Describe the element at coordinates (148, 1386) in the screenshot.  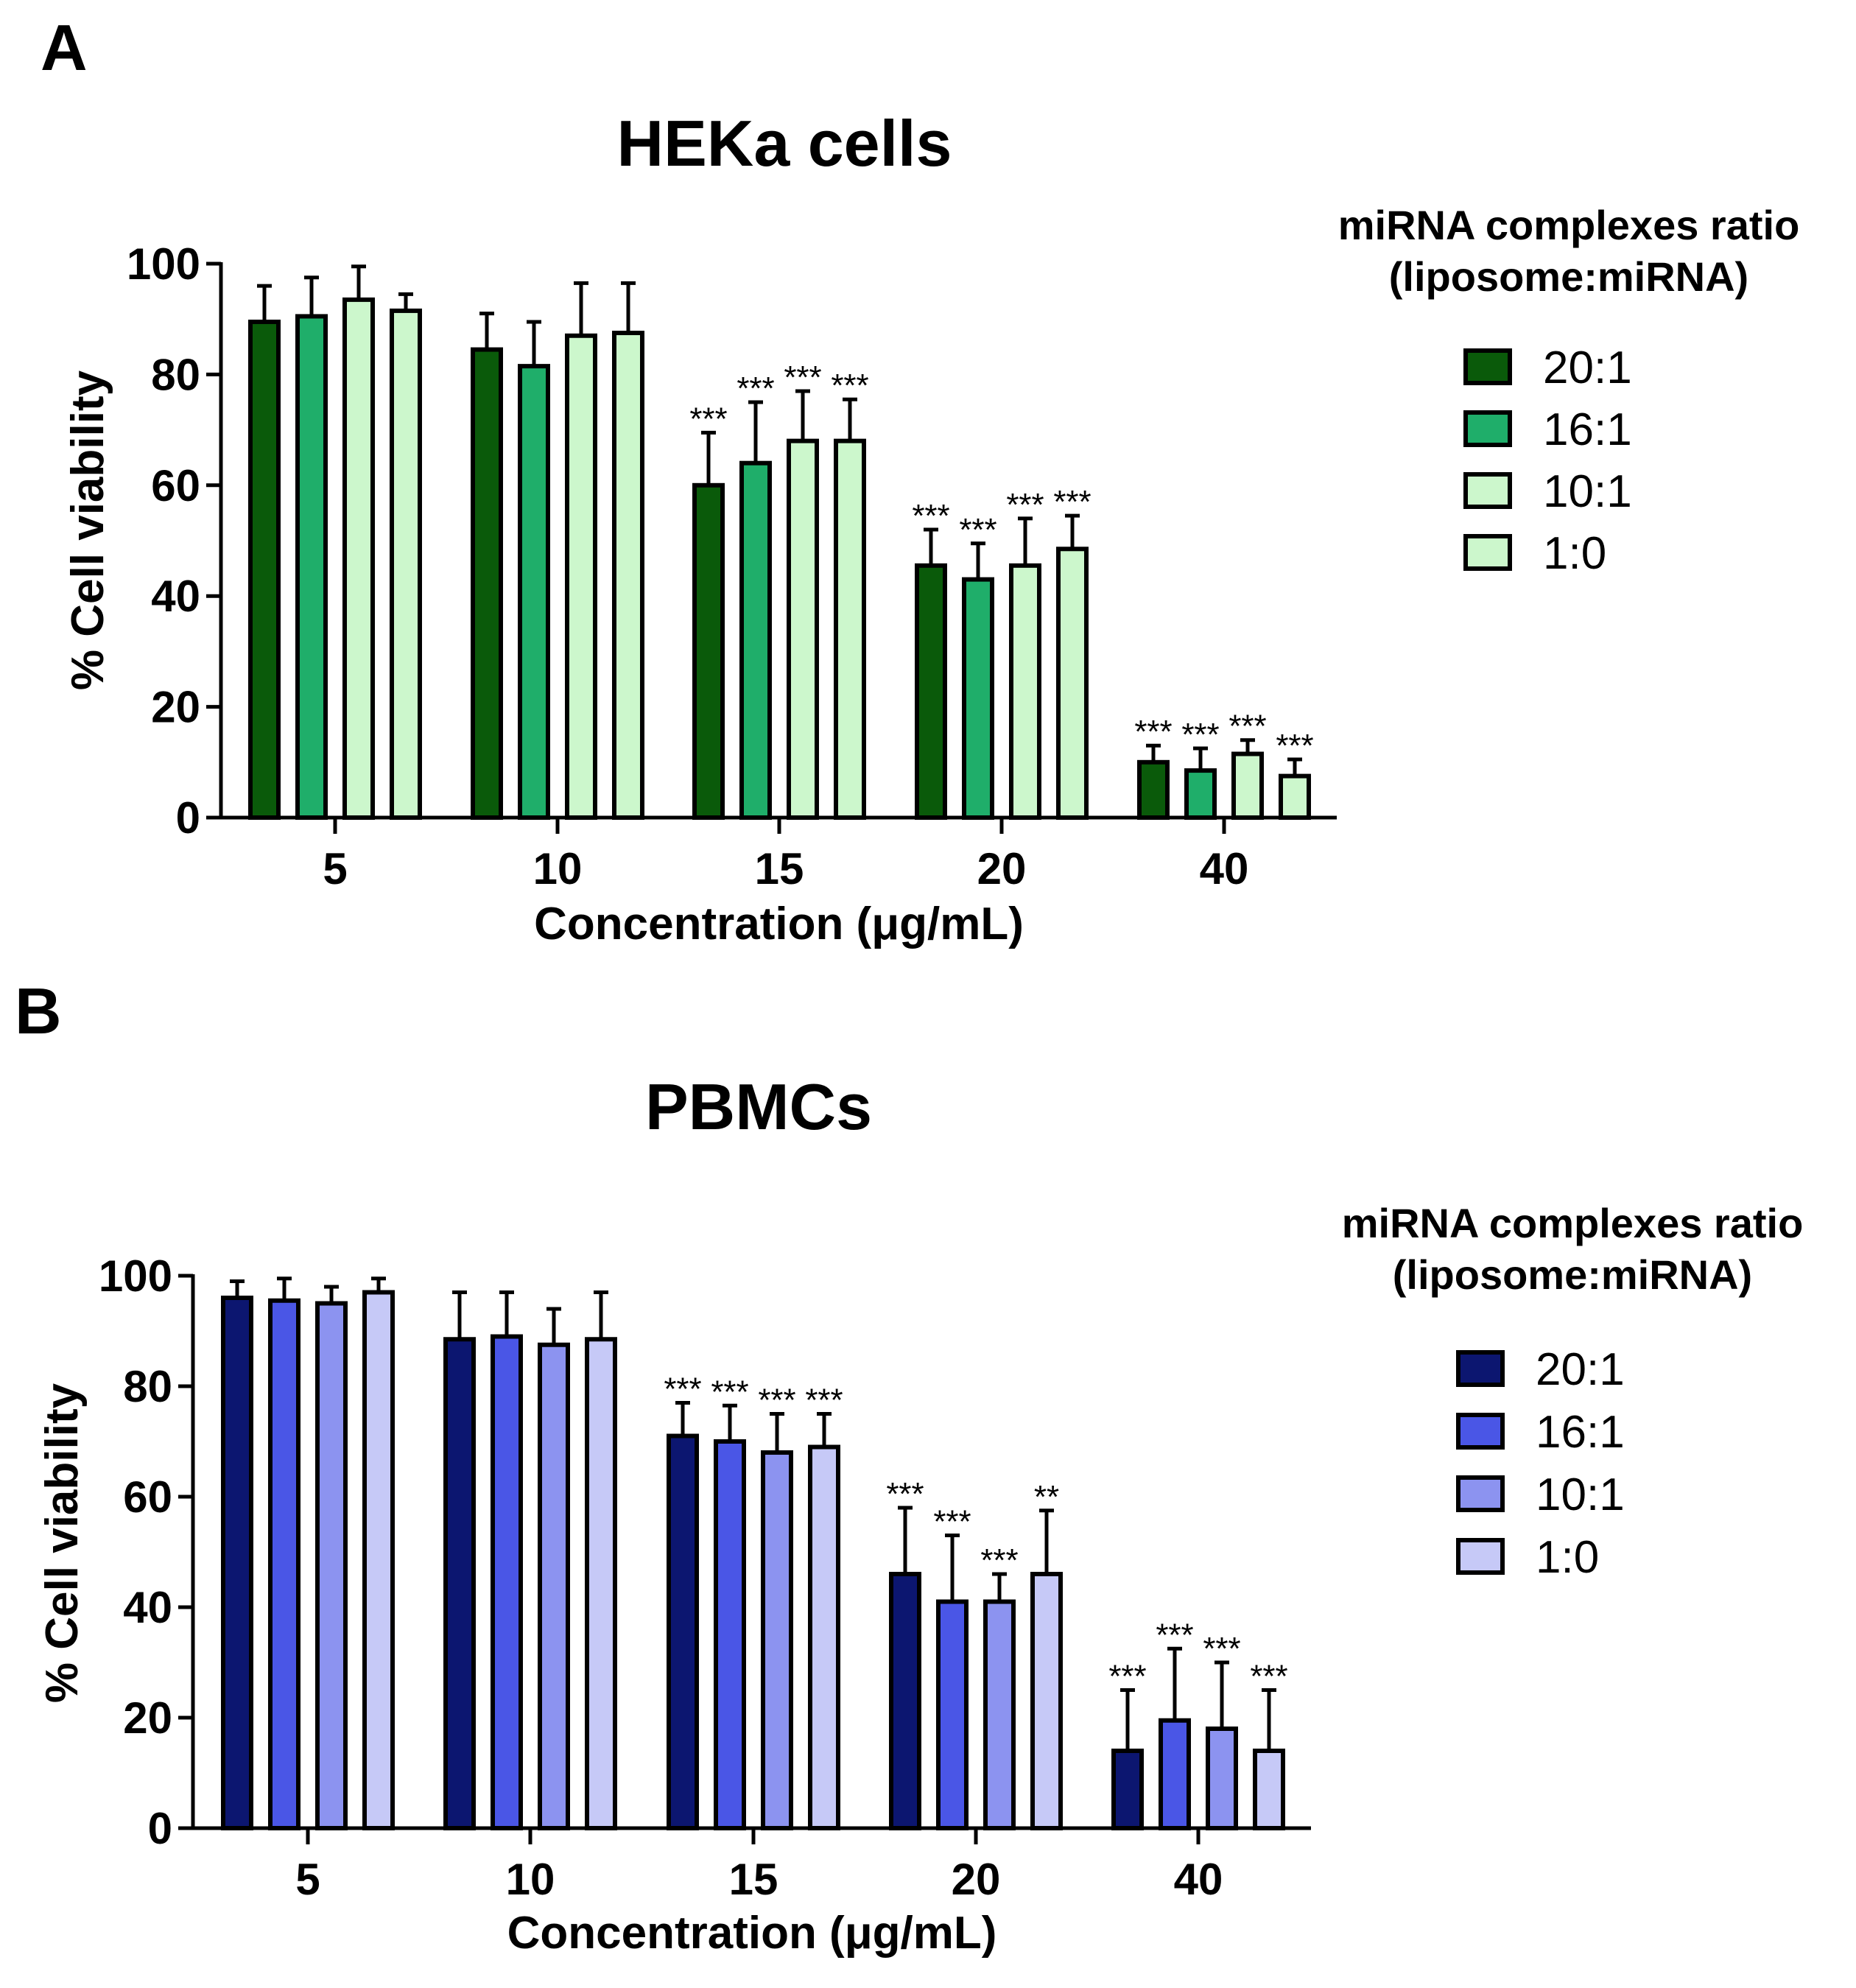
I see `y-tick-label: 80` at that location.